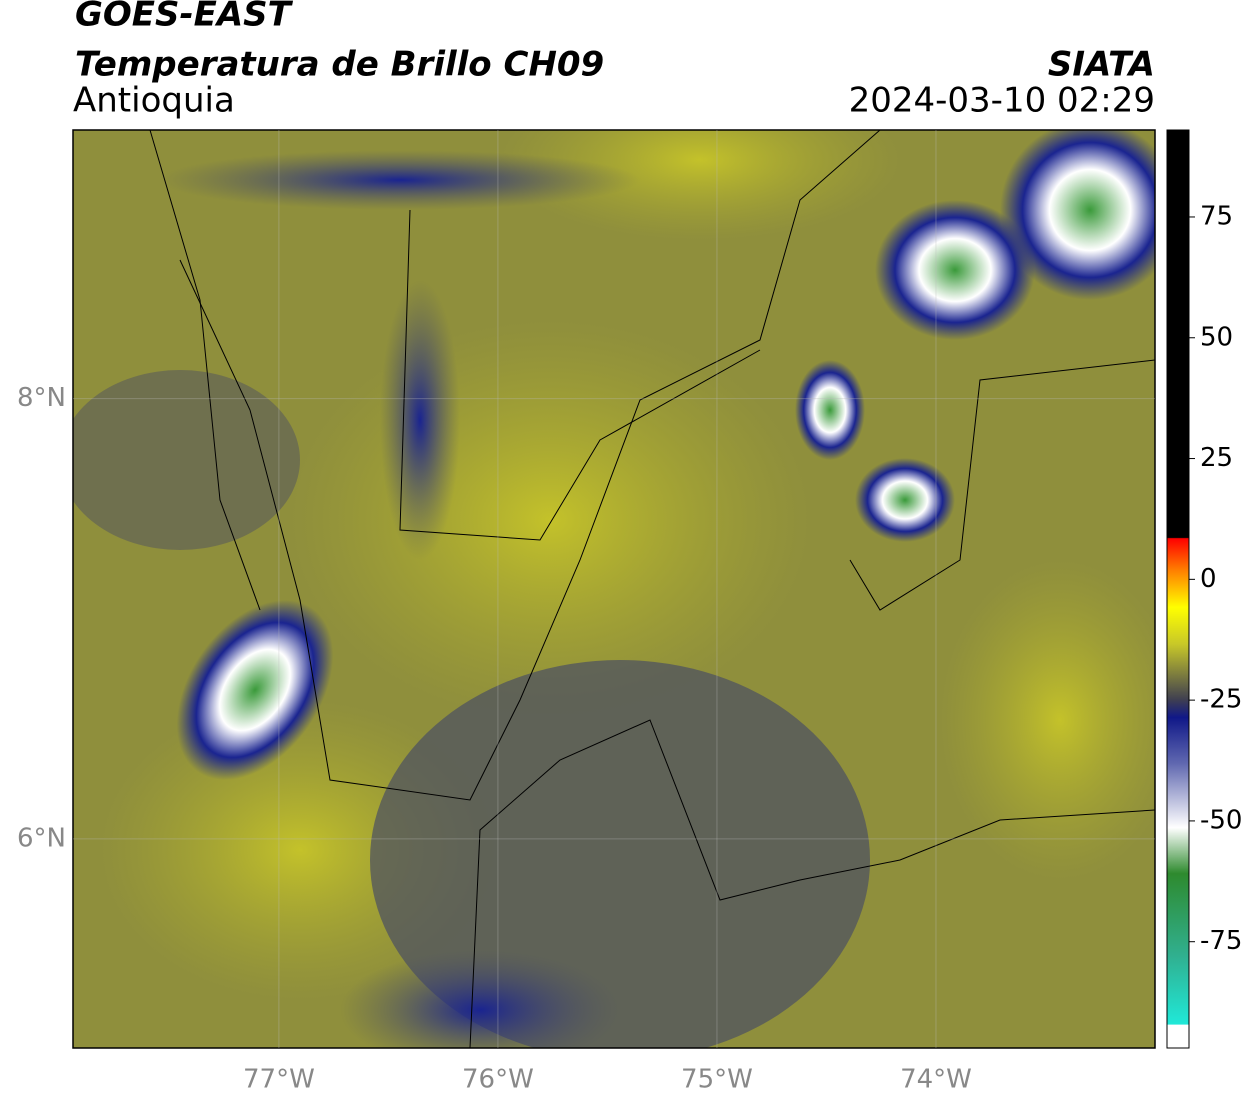 The image size is (1252, 1103). What do you see at coordinates (1208, 579) in the screenshot?
I see `colorbar-tick-label: 0` at bounding box center [1208, 579].